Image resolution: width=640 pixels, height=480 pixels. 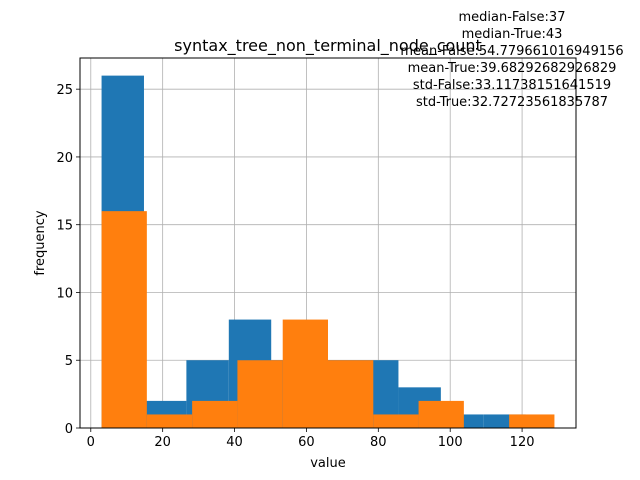 What do you see at coordinates (450, 442) in the screenshot?
I see `x-tick-label: 100` at bounding box center [450, 442].